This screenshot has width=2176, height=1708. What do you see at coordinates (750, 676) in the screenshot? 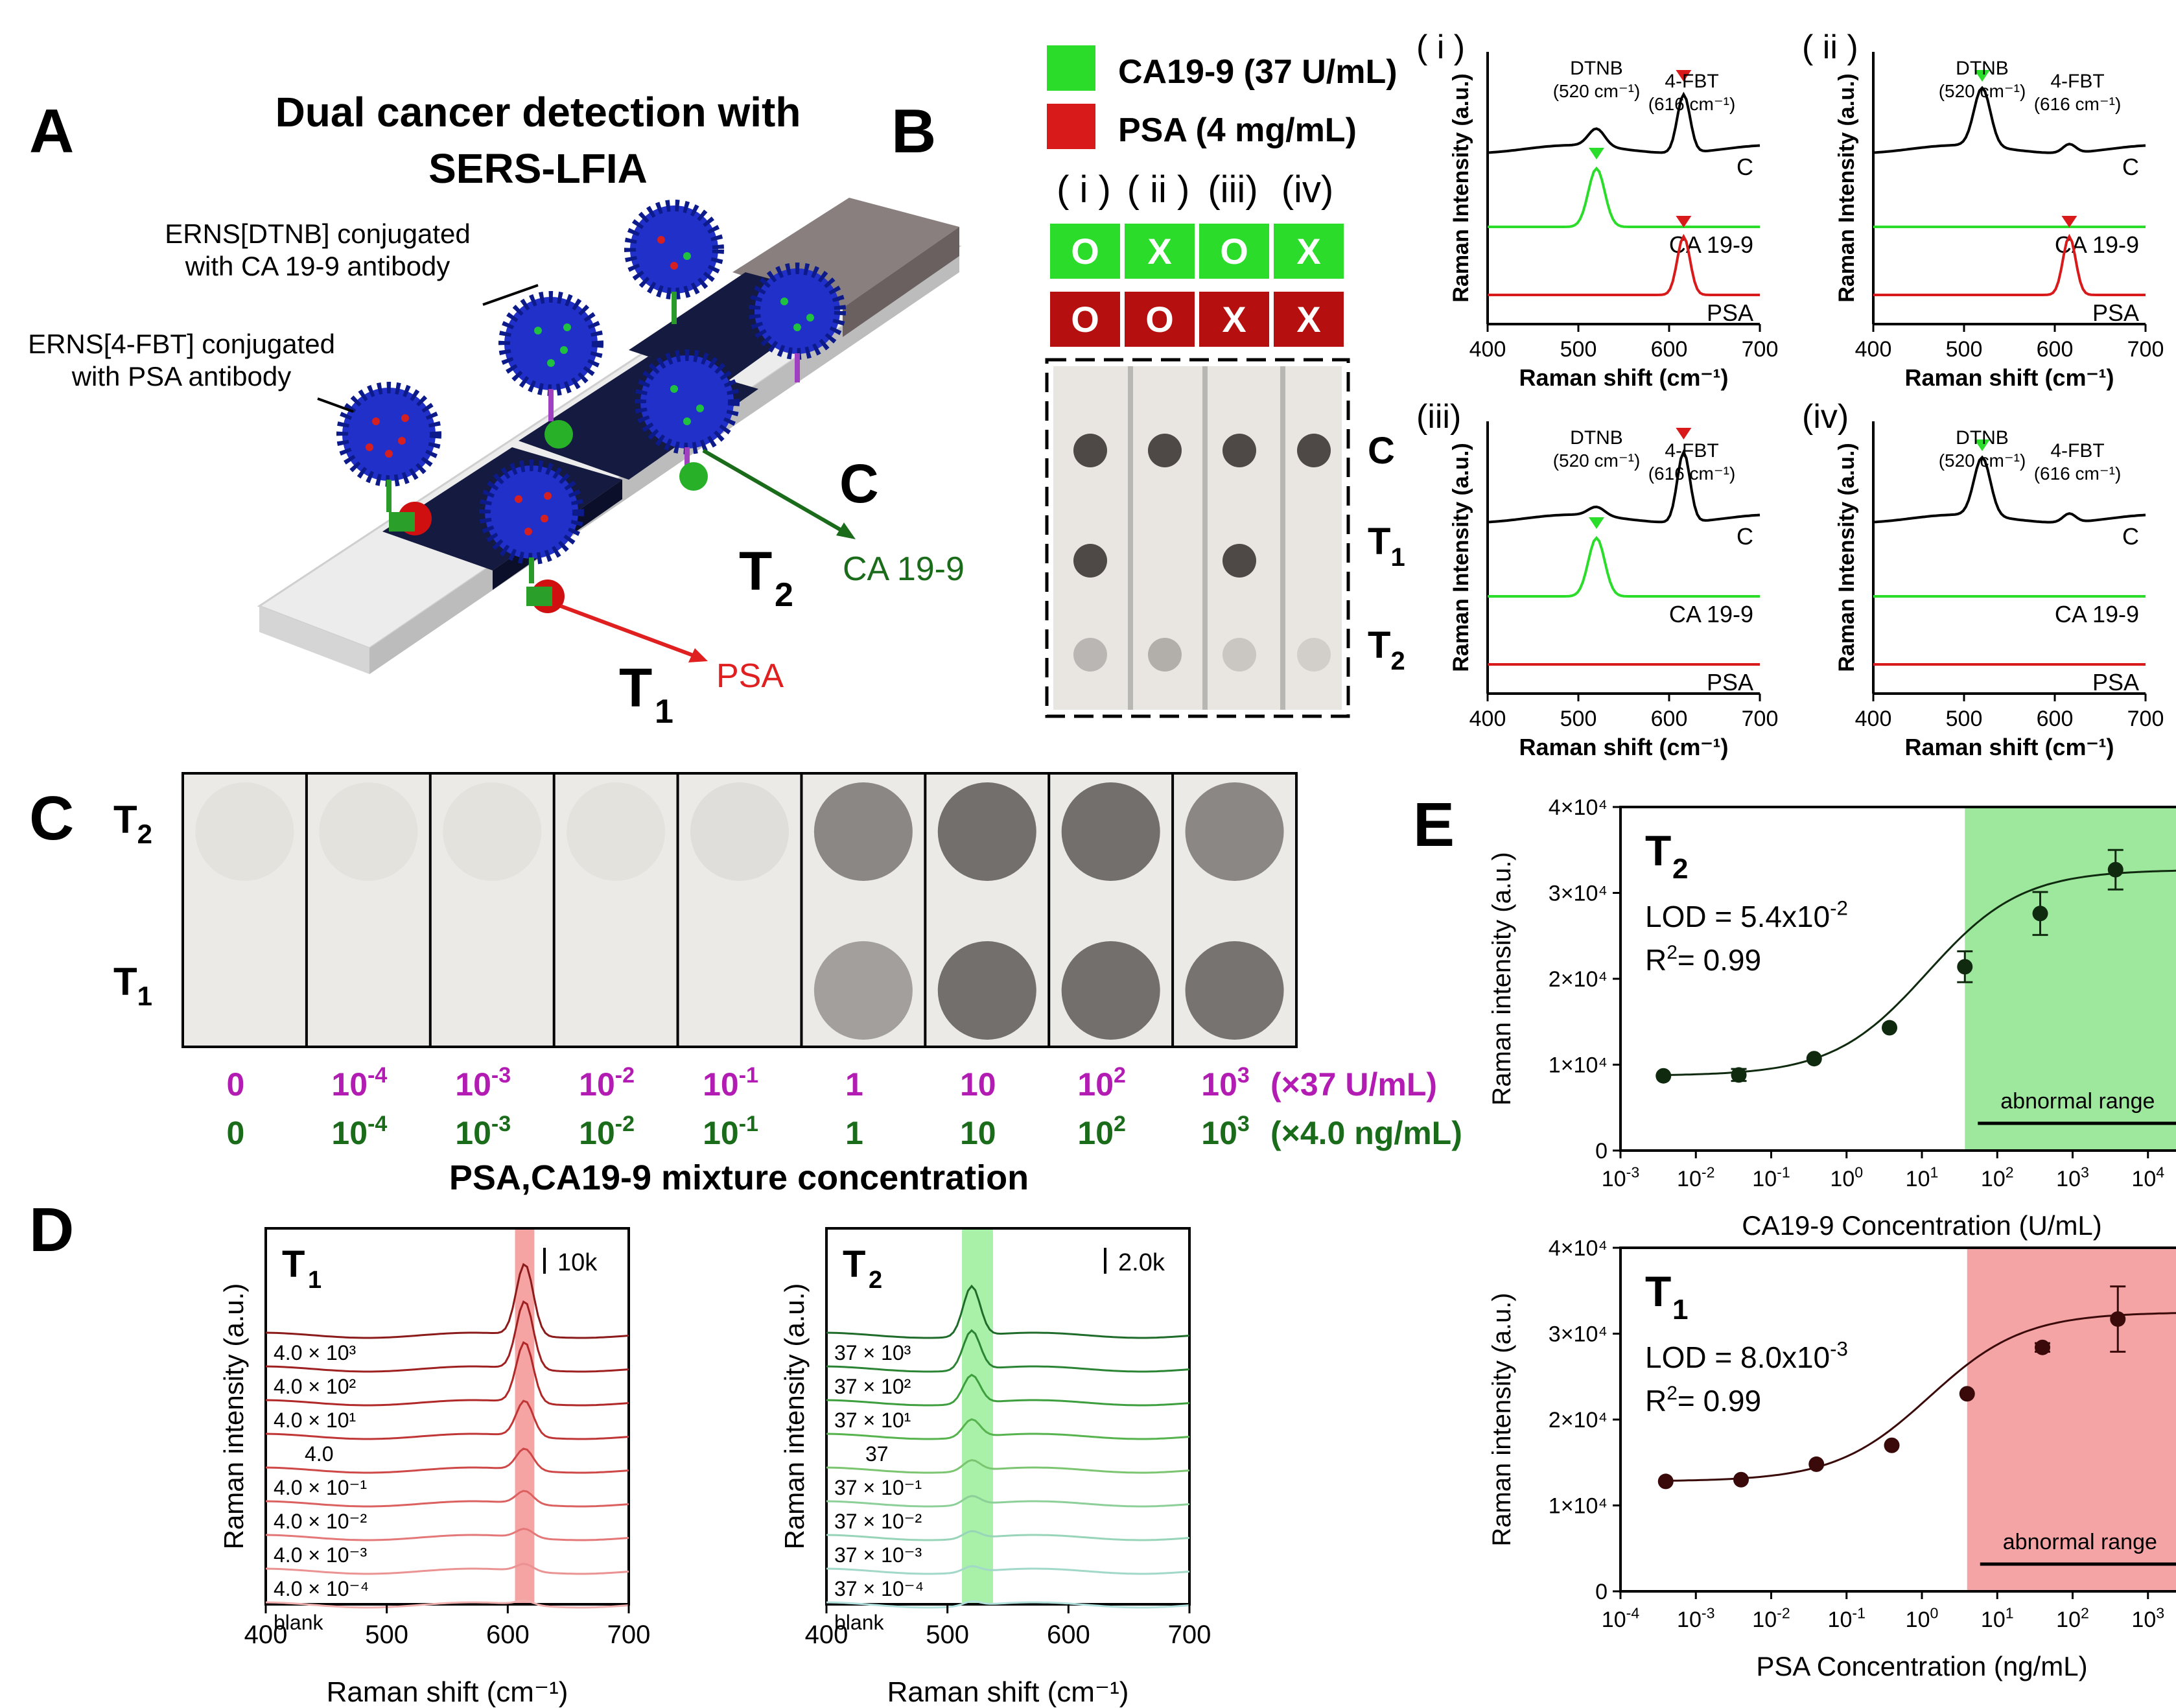
I see `label-psa: PSA` at bounding box center [750, 676].